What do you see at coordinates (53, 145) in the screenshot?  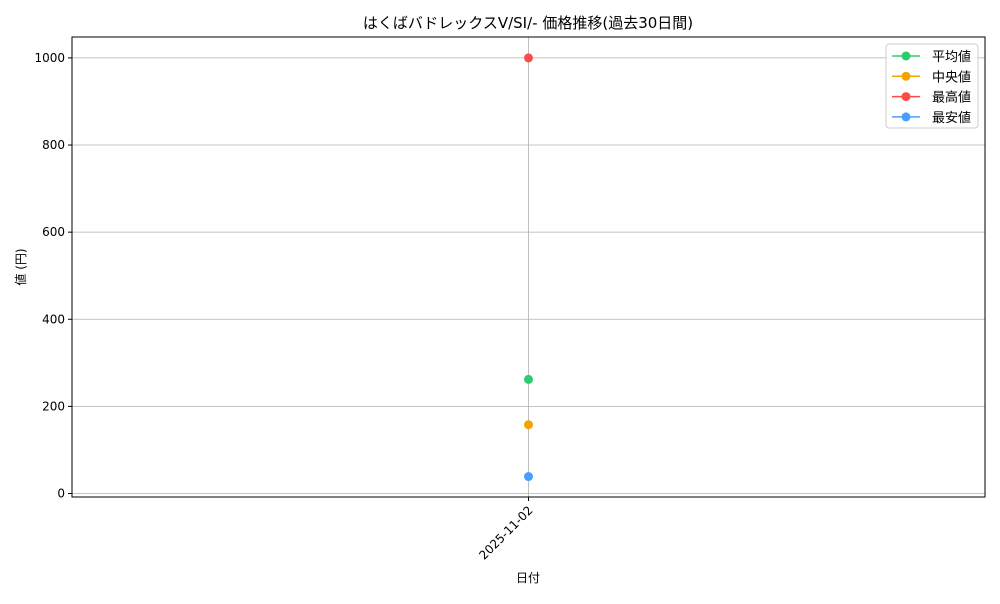 I see `y-tick-label: 800` at bounding box center [53, 145].